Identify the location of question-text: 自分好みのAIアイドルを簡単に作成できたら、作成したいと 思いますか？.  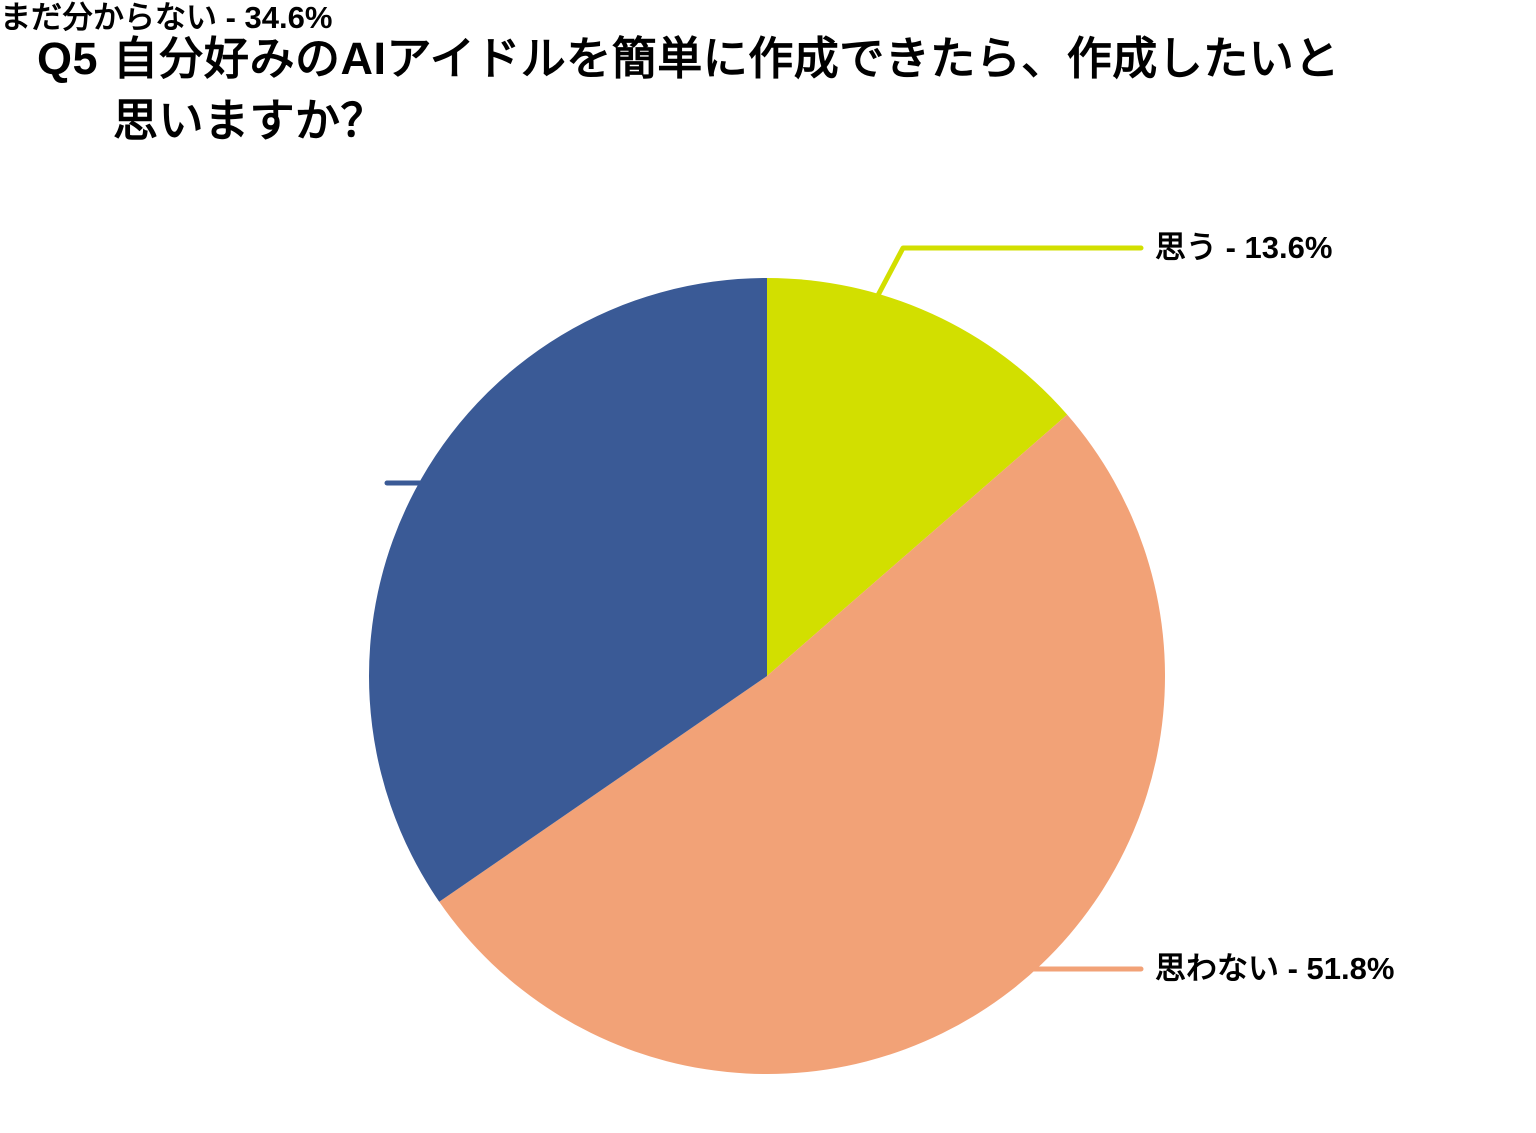
(726, 90).